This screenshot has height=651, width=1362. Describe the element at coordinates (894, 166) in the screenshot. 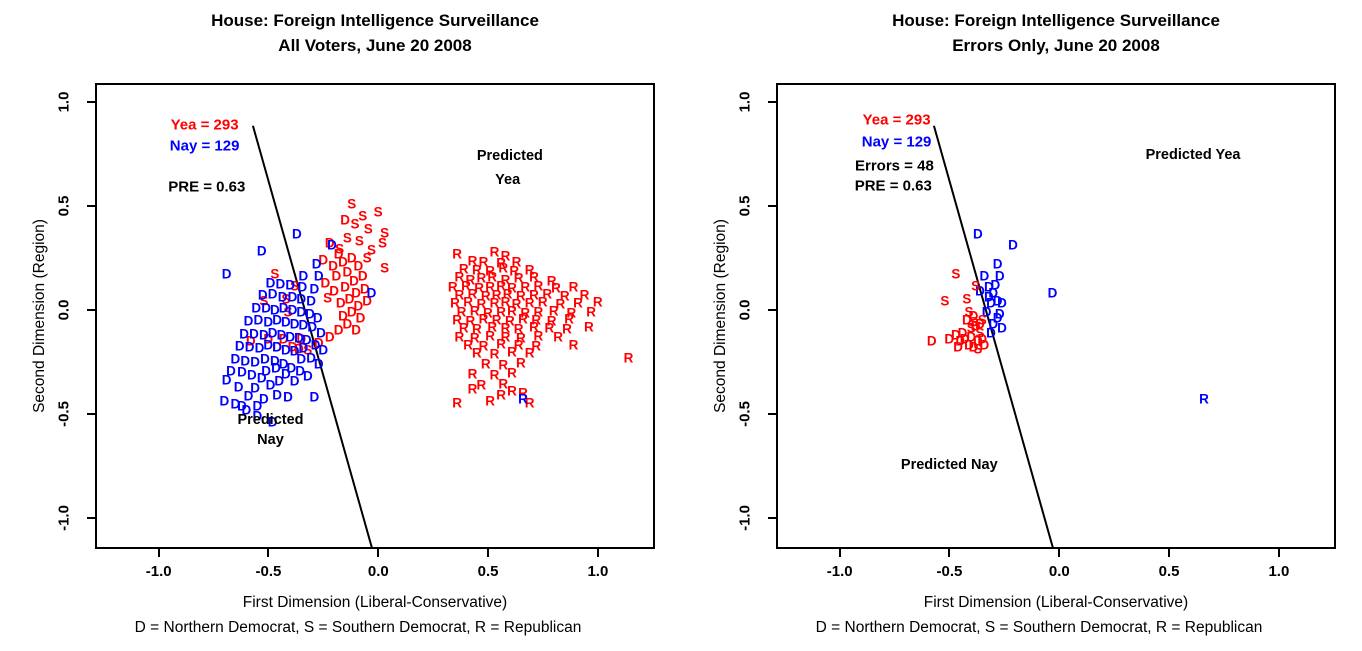

I see `stat-line: Errors = 48` at that location.